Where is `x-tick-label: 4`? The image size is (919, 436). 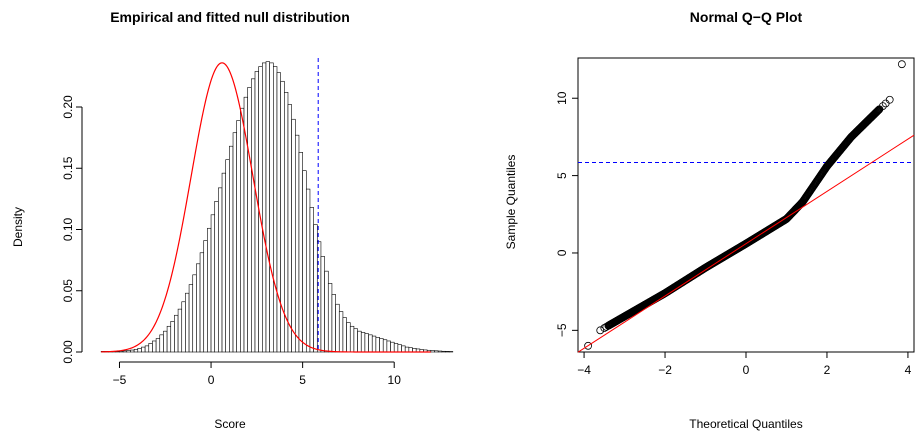
x-tick-label: 4 is located at coordinates (908, 370).